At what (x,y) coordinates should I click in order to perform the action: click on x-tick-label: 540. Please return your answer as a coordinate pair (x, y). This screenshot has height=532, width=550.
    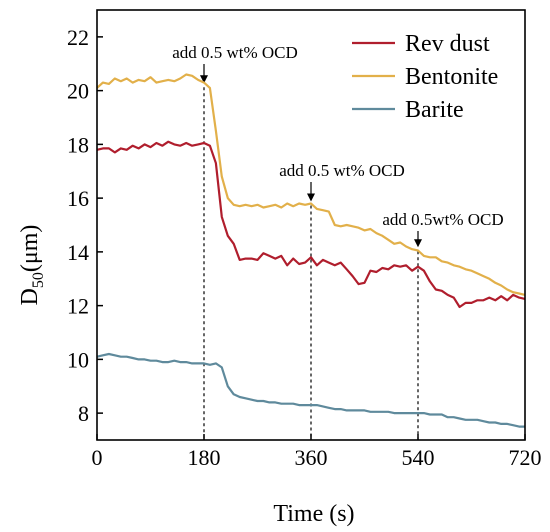
    Looking at the image, I should click on (418, 457).